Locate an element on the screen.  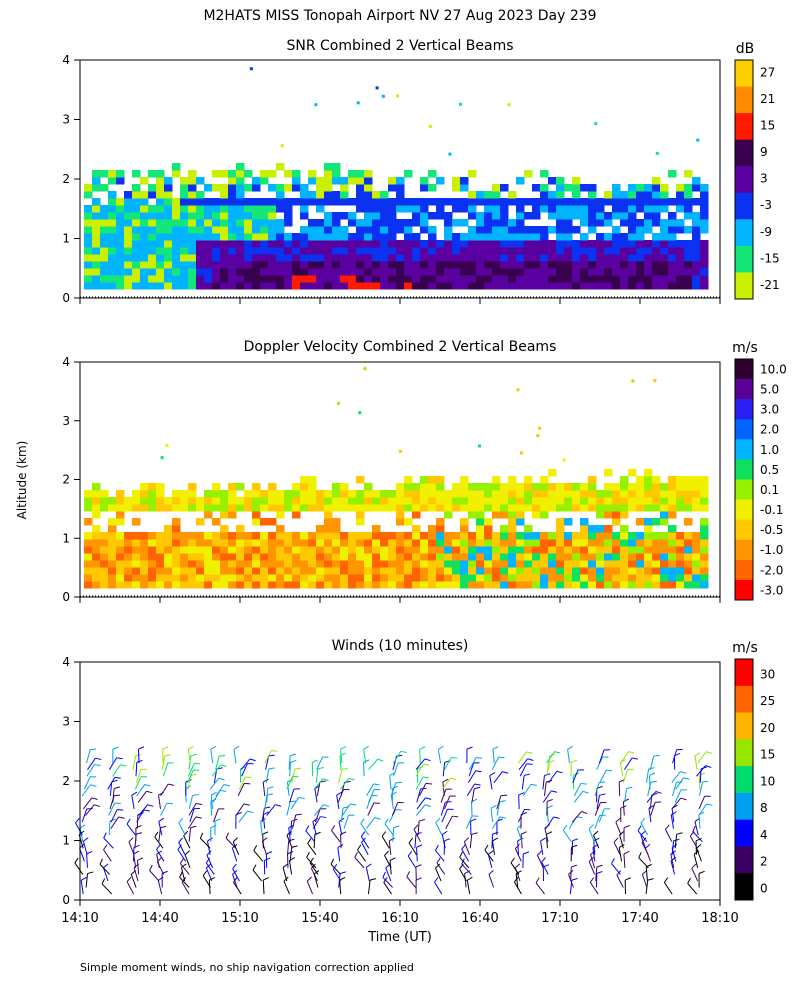
colorbar-tick-label: -3 is located at coordinates (766, 205).